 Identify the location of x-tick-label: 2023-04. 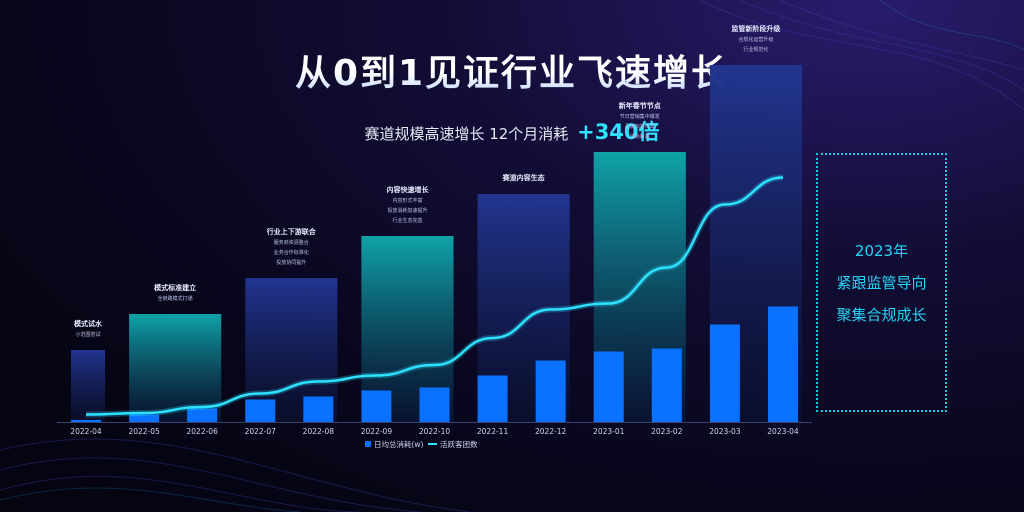
(783, 431).